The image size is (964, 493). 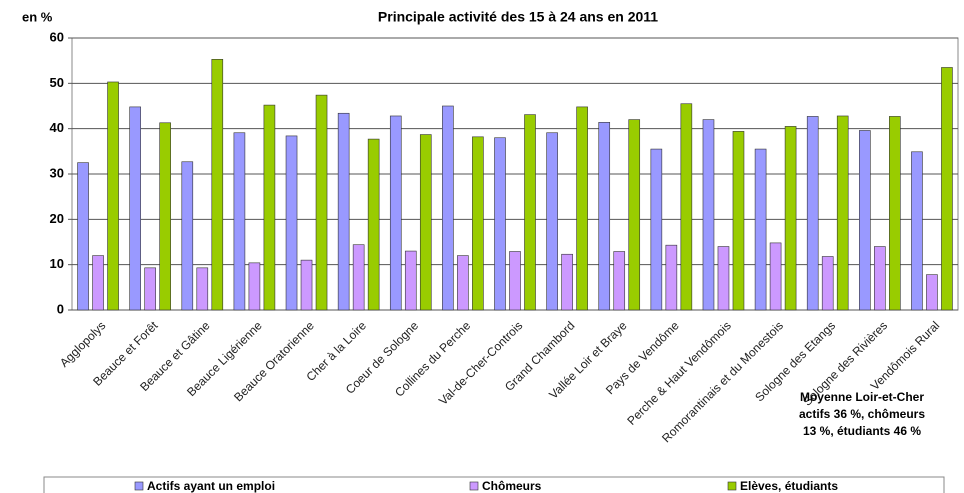 What do you see at coordinates (57, 263) in the screenshot?
I see `y-tick-label: 10` at bounding box center [57, 263].